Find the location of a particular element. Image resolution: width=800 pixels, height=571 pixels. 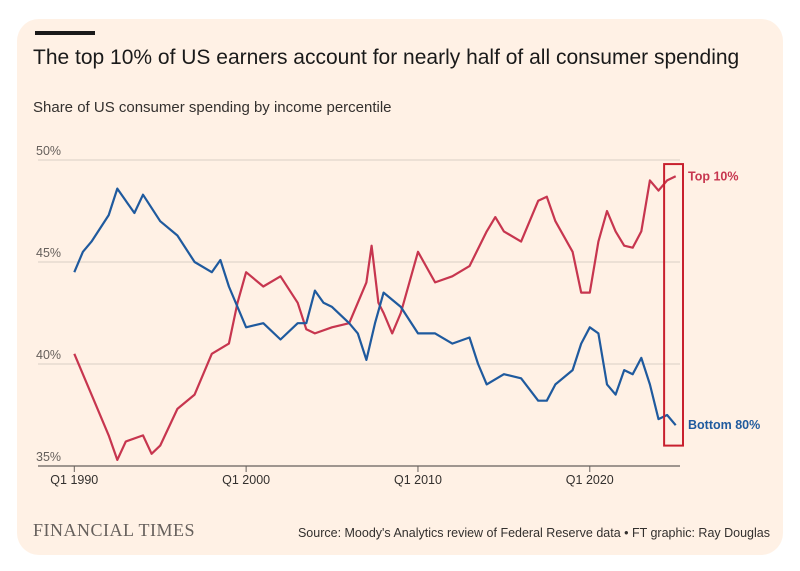

ft-logo: FINANCIAL TIMES is located at coordinates (114, 530).